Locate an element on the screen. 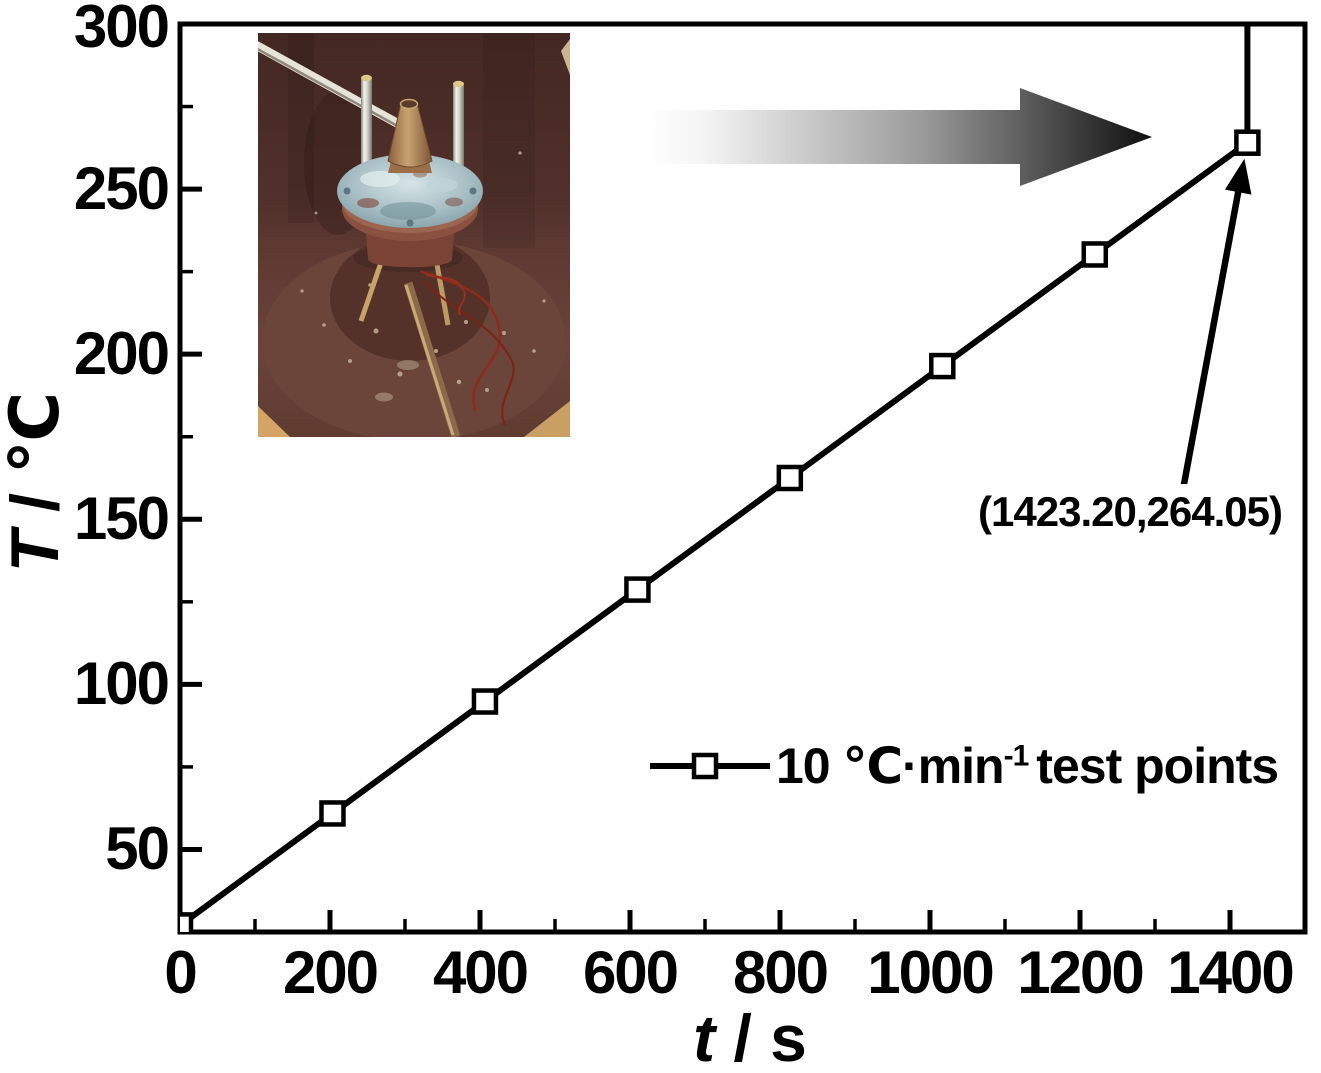 The width and height of the screenshot is (1321, 1073). inset-photo is located at coordinates (414, 235).